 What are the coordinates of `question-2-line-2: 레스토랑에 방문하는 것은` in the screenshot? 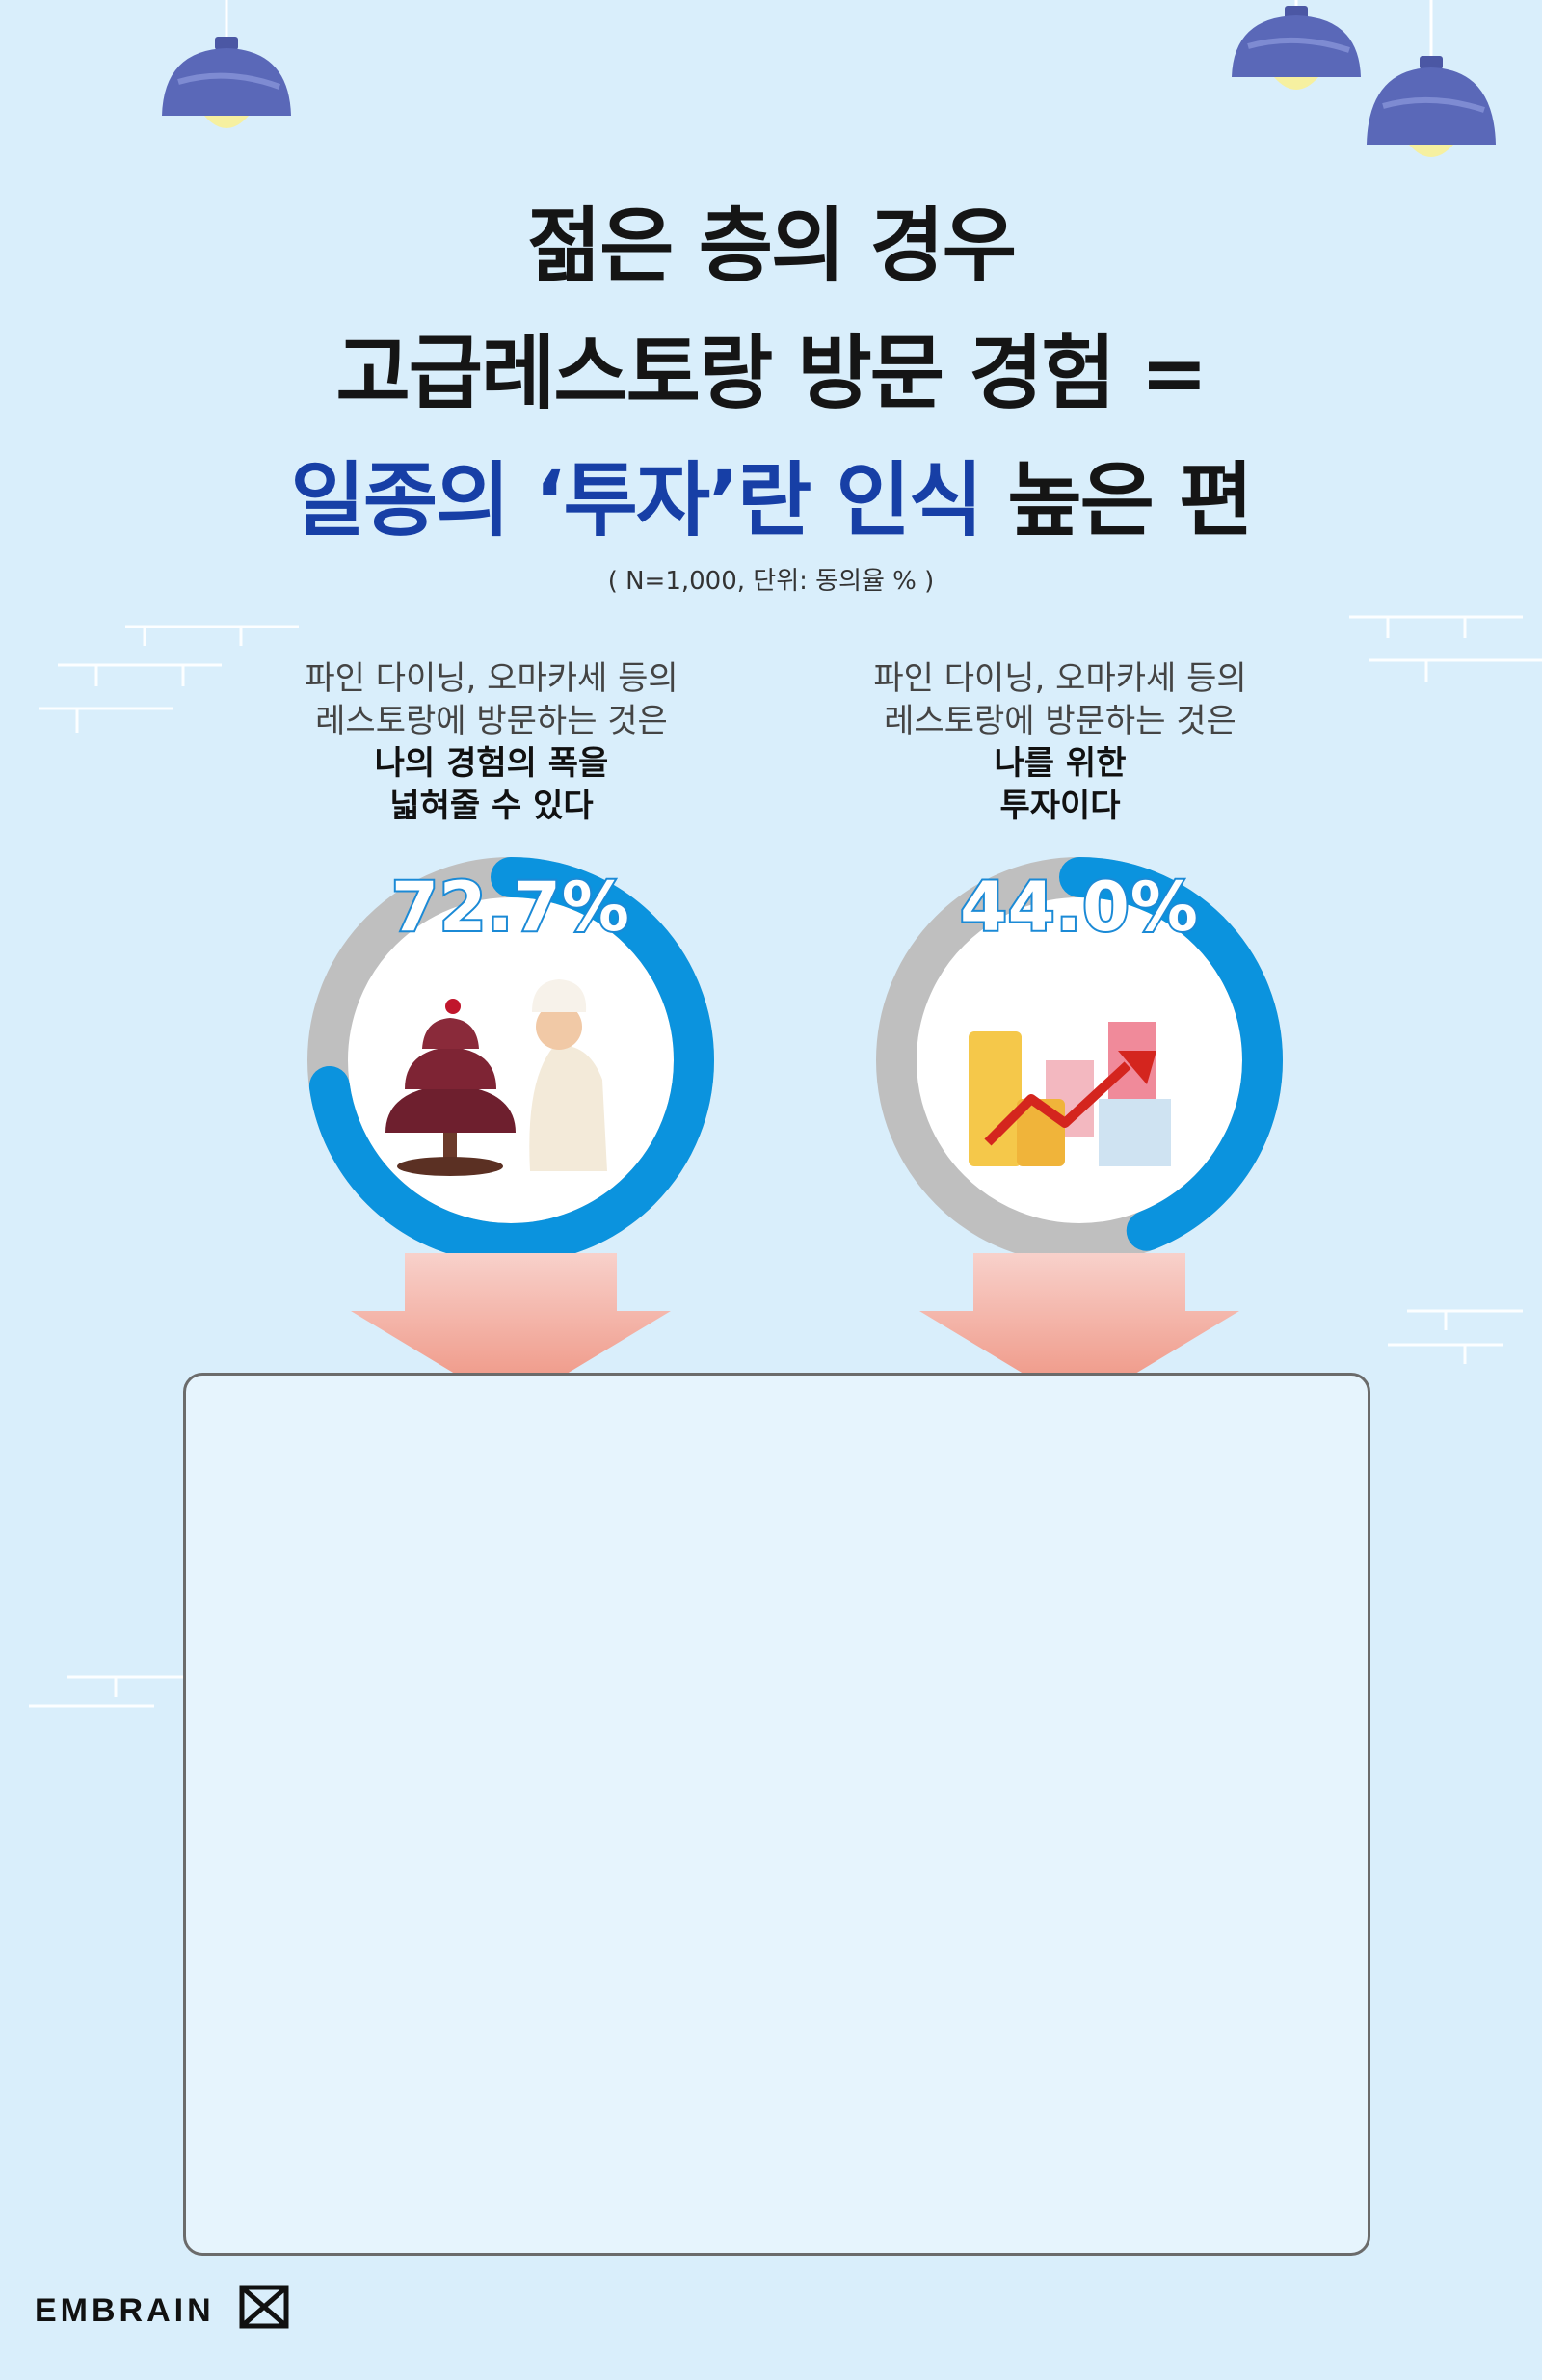 It's located at (1060, 721).